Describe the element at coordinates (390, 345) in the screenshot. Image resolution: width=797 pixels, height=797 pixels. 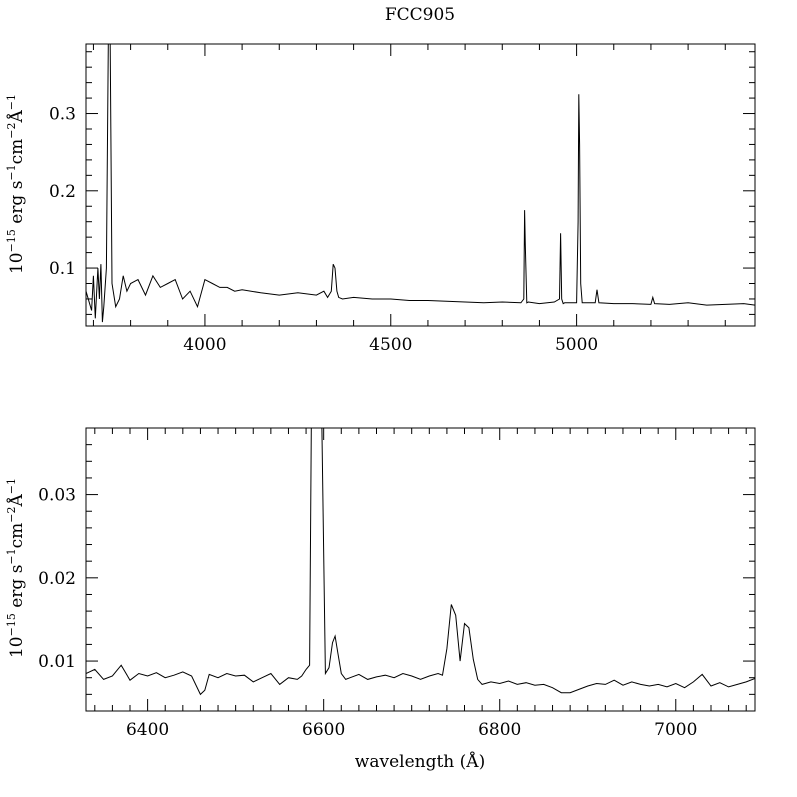
I see `x-tick-label: 4500` at that location.